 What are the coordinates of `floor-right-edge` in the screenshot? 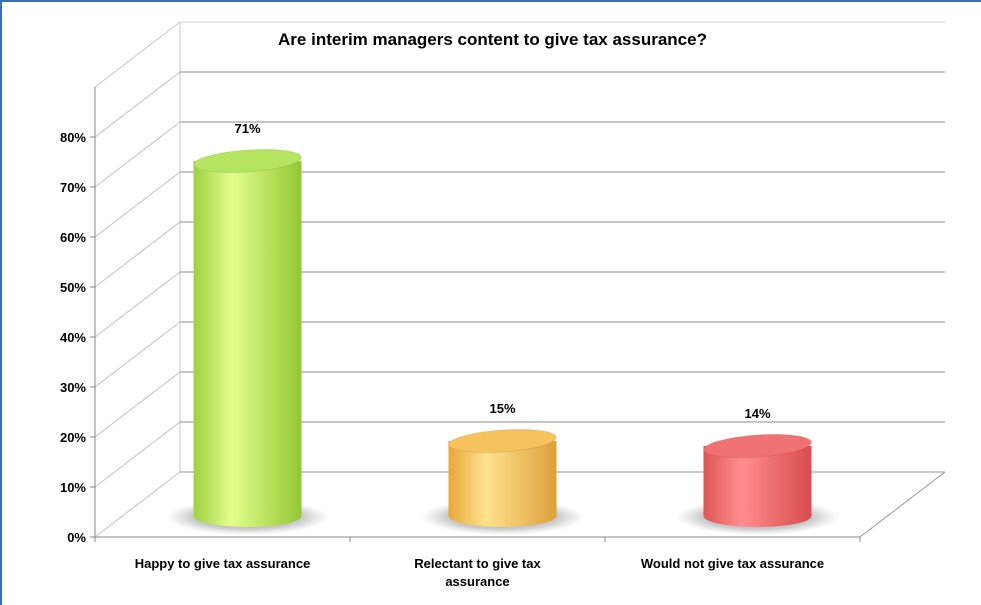 It's located at (902, 504).